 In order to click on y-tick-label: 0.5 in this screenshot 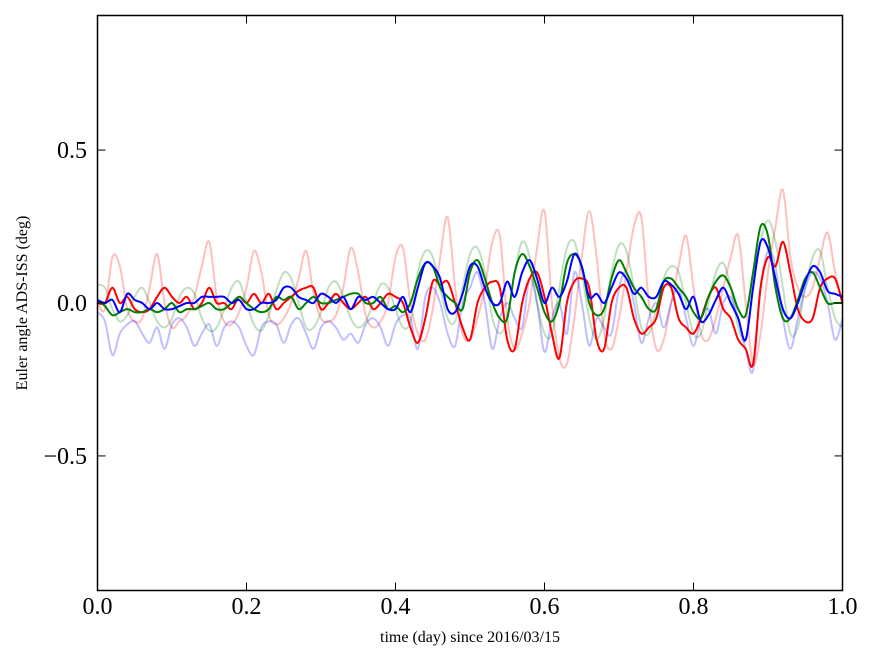, I will do `click(72, 151)`.